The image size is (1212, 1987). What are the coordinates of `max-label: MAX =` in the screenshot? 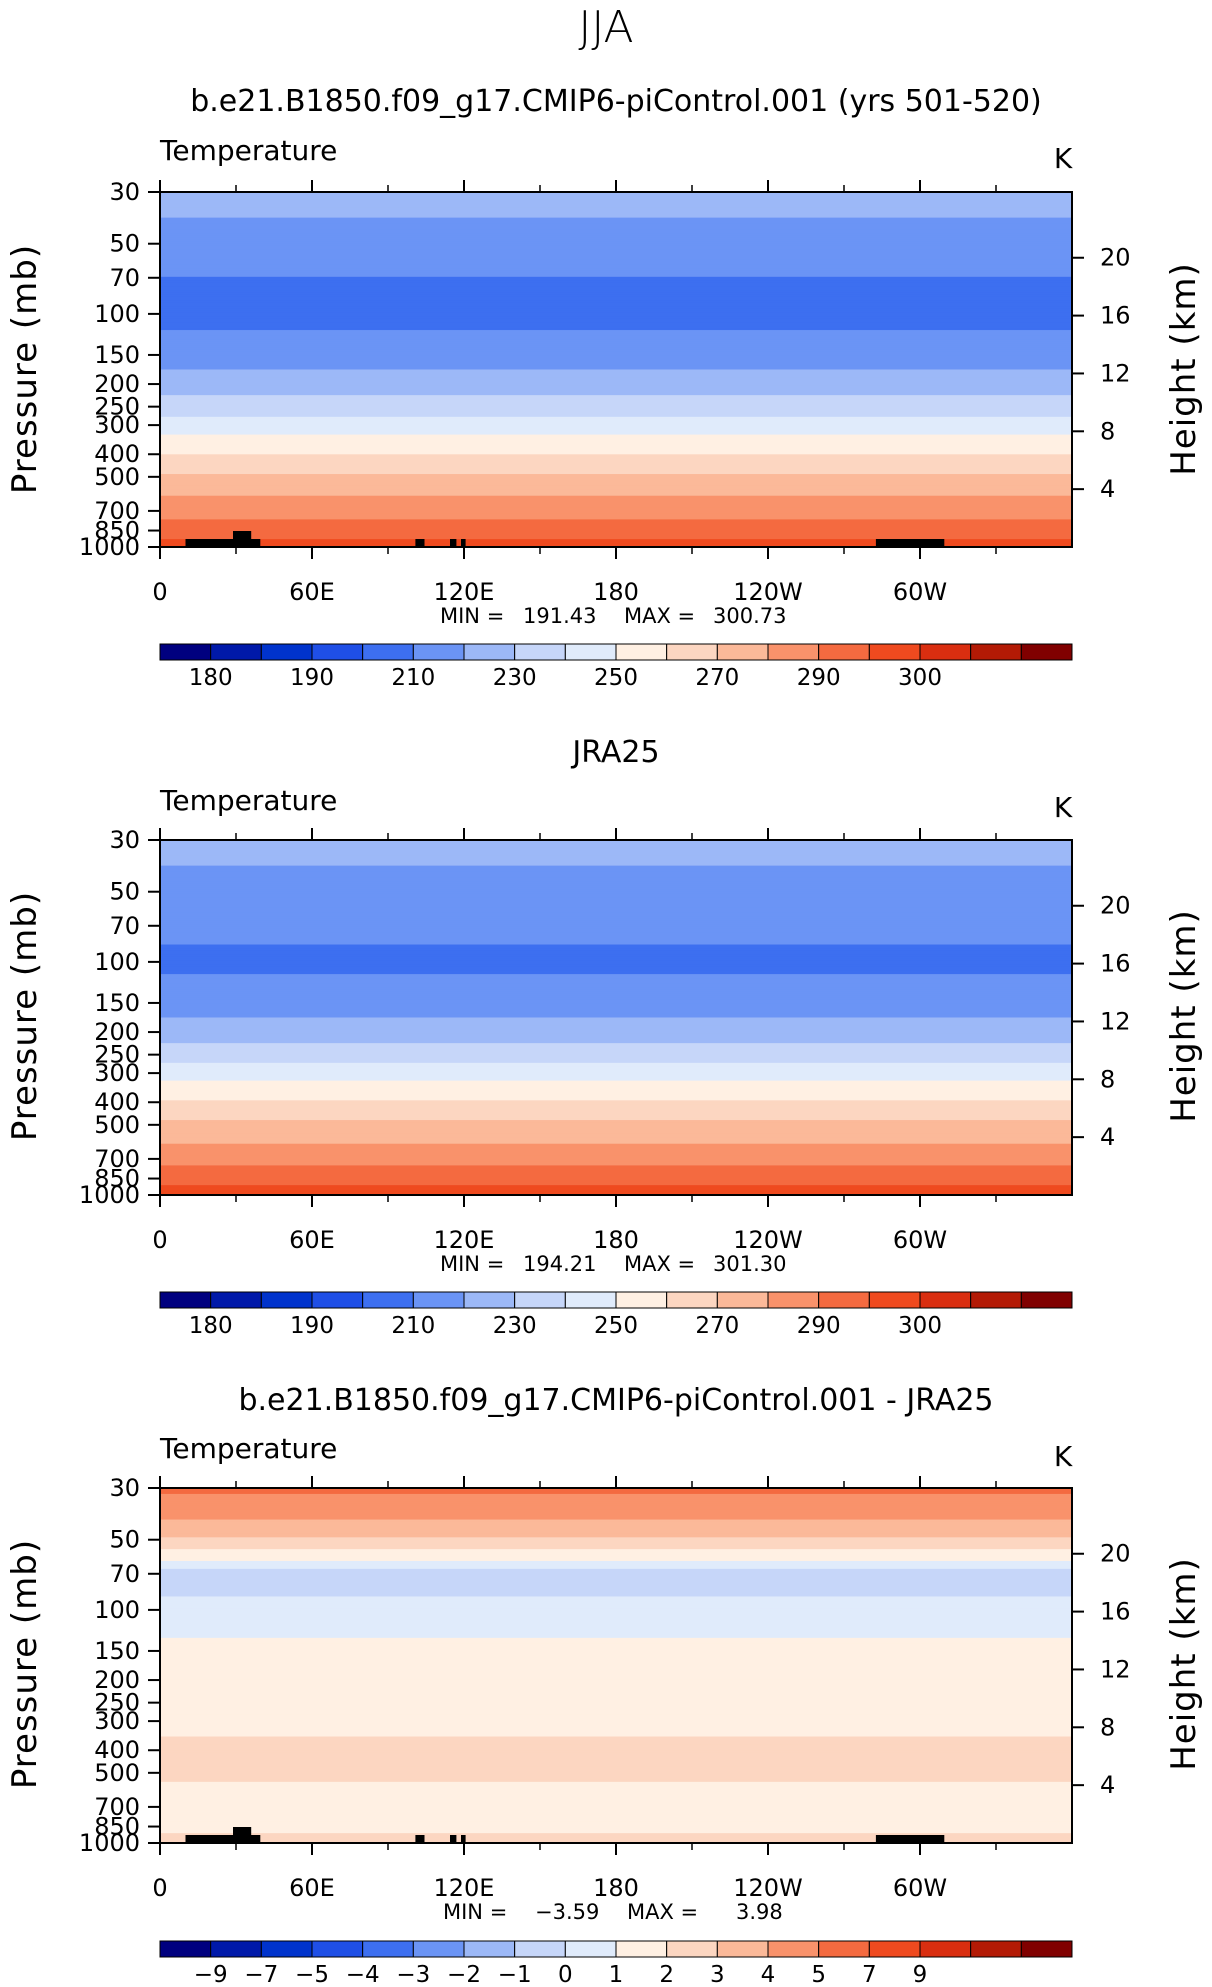 It's located at (662, 1912).